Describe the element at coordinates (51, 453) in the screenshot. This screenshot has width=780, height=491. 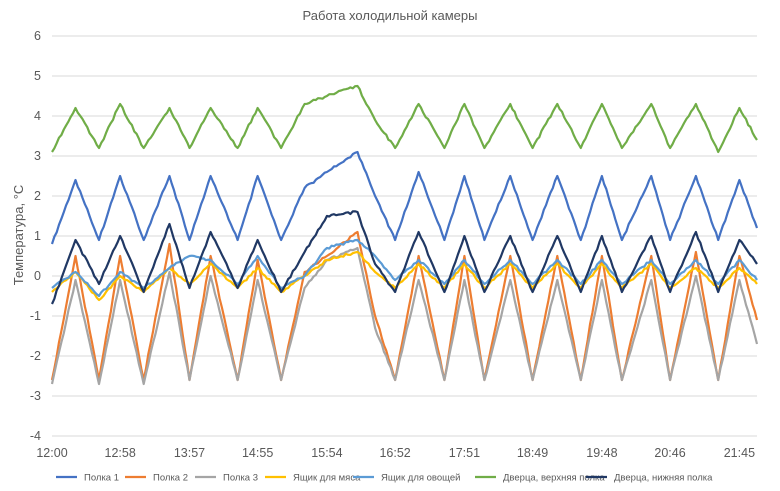
I see `x-tick-label: 12:00` at that location.